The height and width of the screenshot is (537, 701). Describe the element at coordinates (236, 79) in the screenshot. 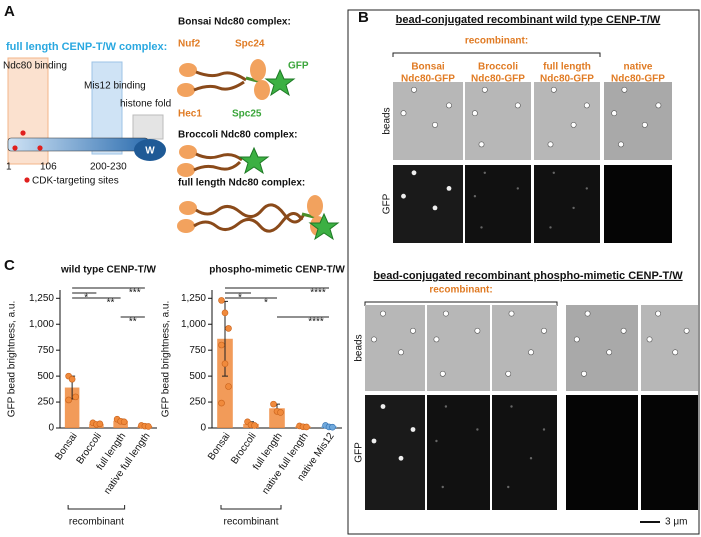

I see `bonsai-schematic` at that location.